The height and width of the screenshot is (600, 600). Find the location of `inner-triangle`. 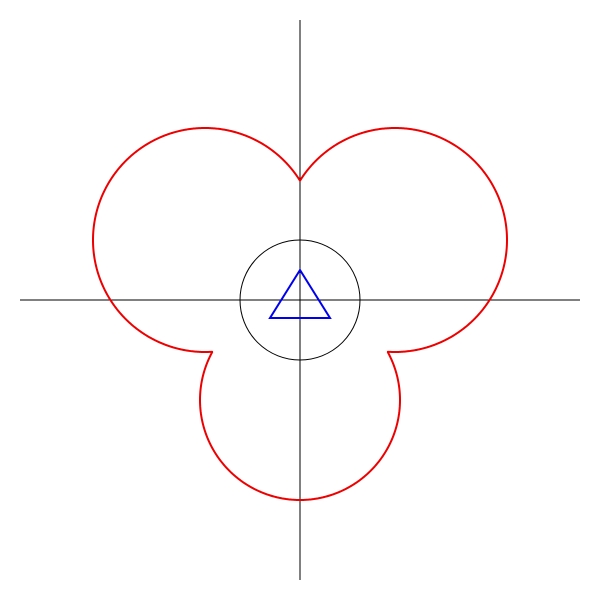

inner-triangle is located at coordinates (300, 293).